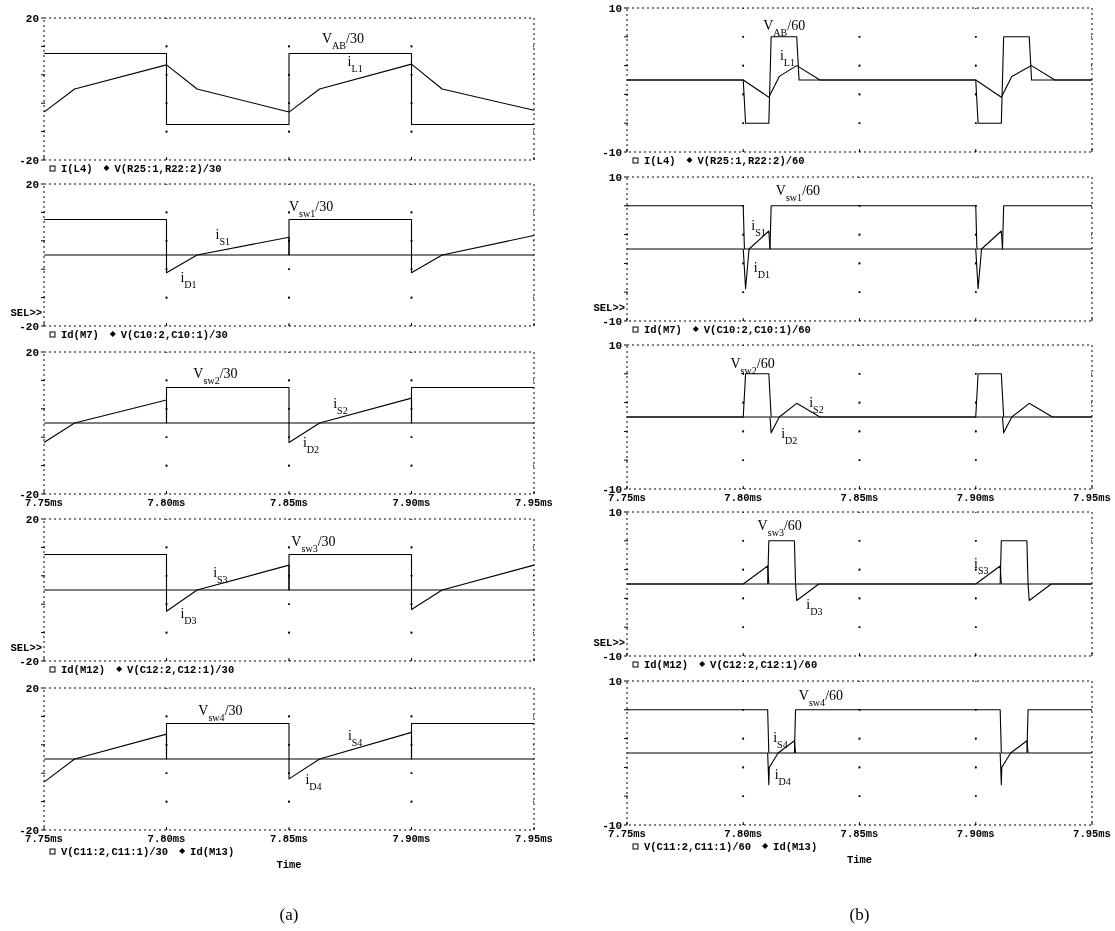 The width and height of the screenshot is (1115, 931). What do you see at coordinates (342, 41) in the screenshot?
I see `annotation: V$_{AB}$/30` at bounding box center [342, 41].